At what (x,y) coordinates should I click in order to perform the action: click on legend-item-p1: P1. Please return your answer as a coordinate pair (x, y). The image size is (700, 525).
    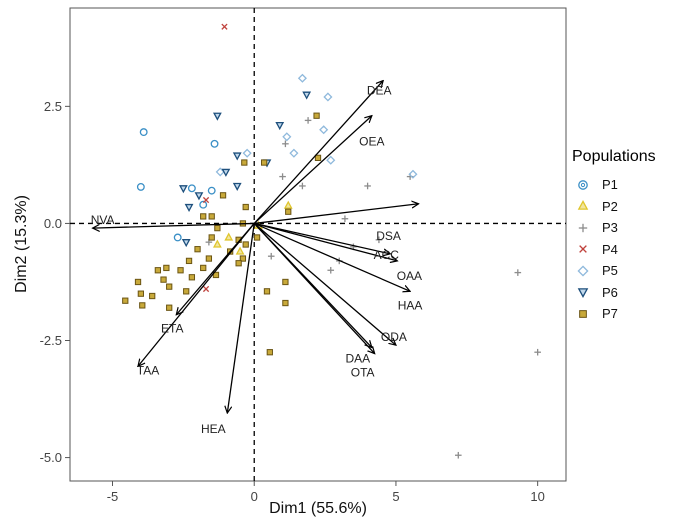
    Looking at the image, I should click on (634, 185).